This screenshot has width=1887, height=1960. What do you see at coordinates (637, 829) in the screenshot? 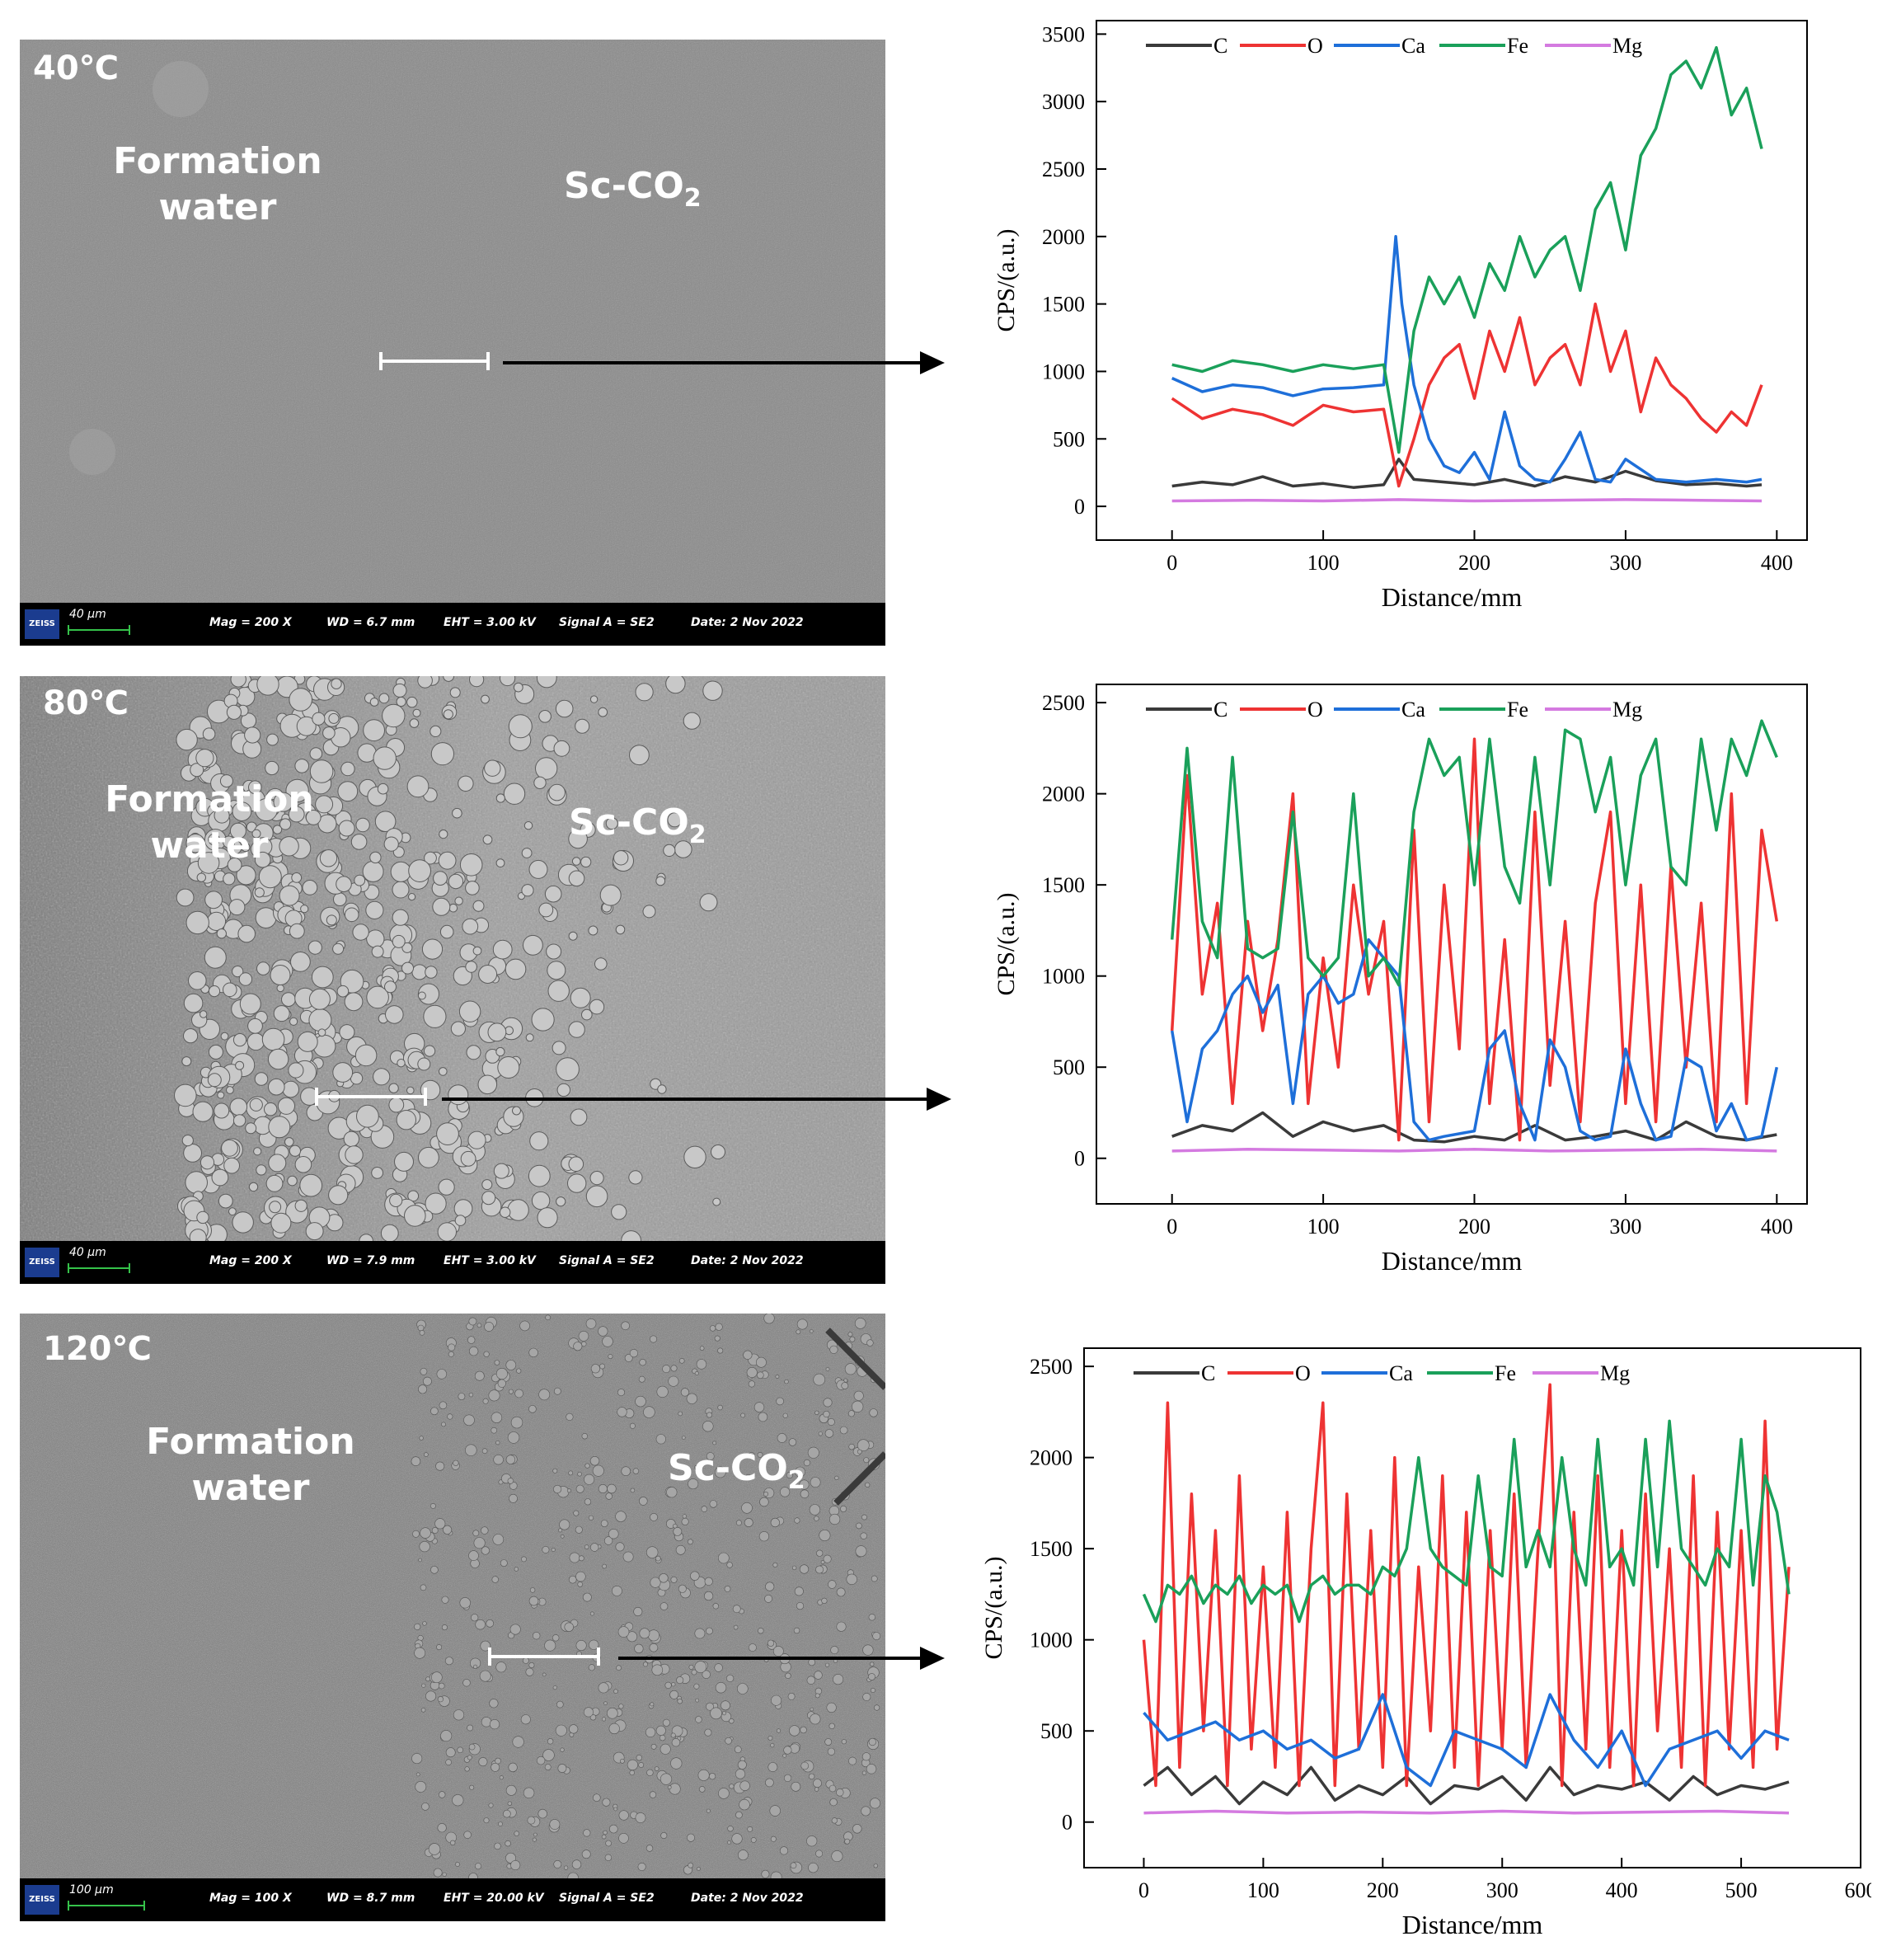
I see `sc-co2-label: Sc-CO2` at bounding box center [637, 829].